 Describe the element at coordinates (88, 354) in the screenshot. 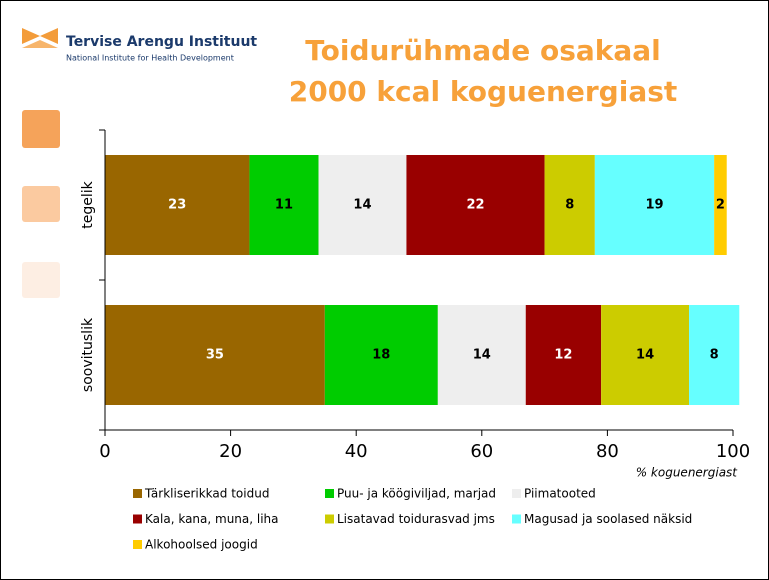

I see `y-tick-label: soovituslik` at that location.